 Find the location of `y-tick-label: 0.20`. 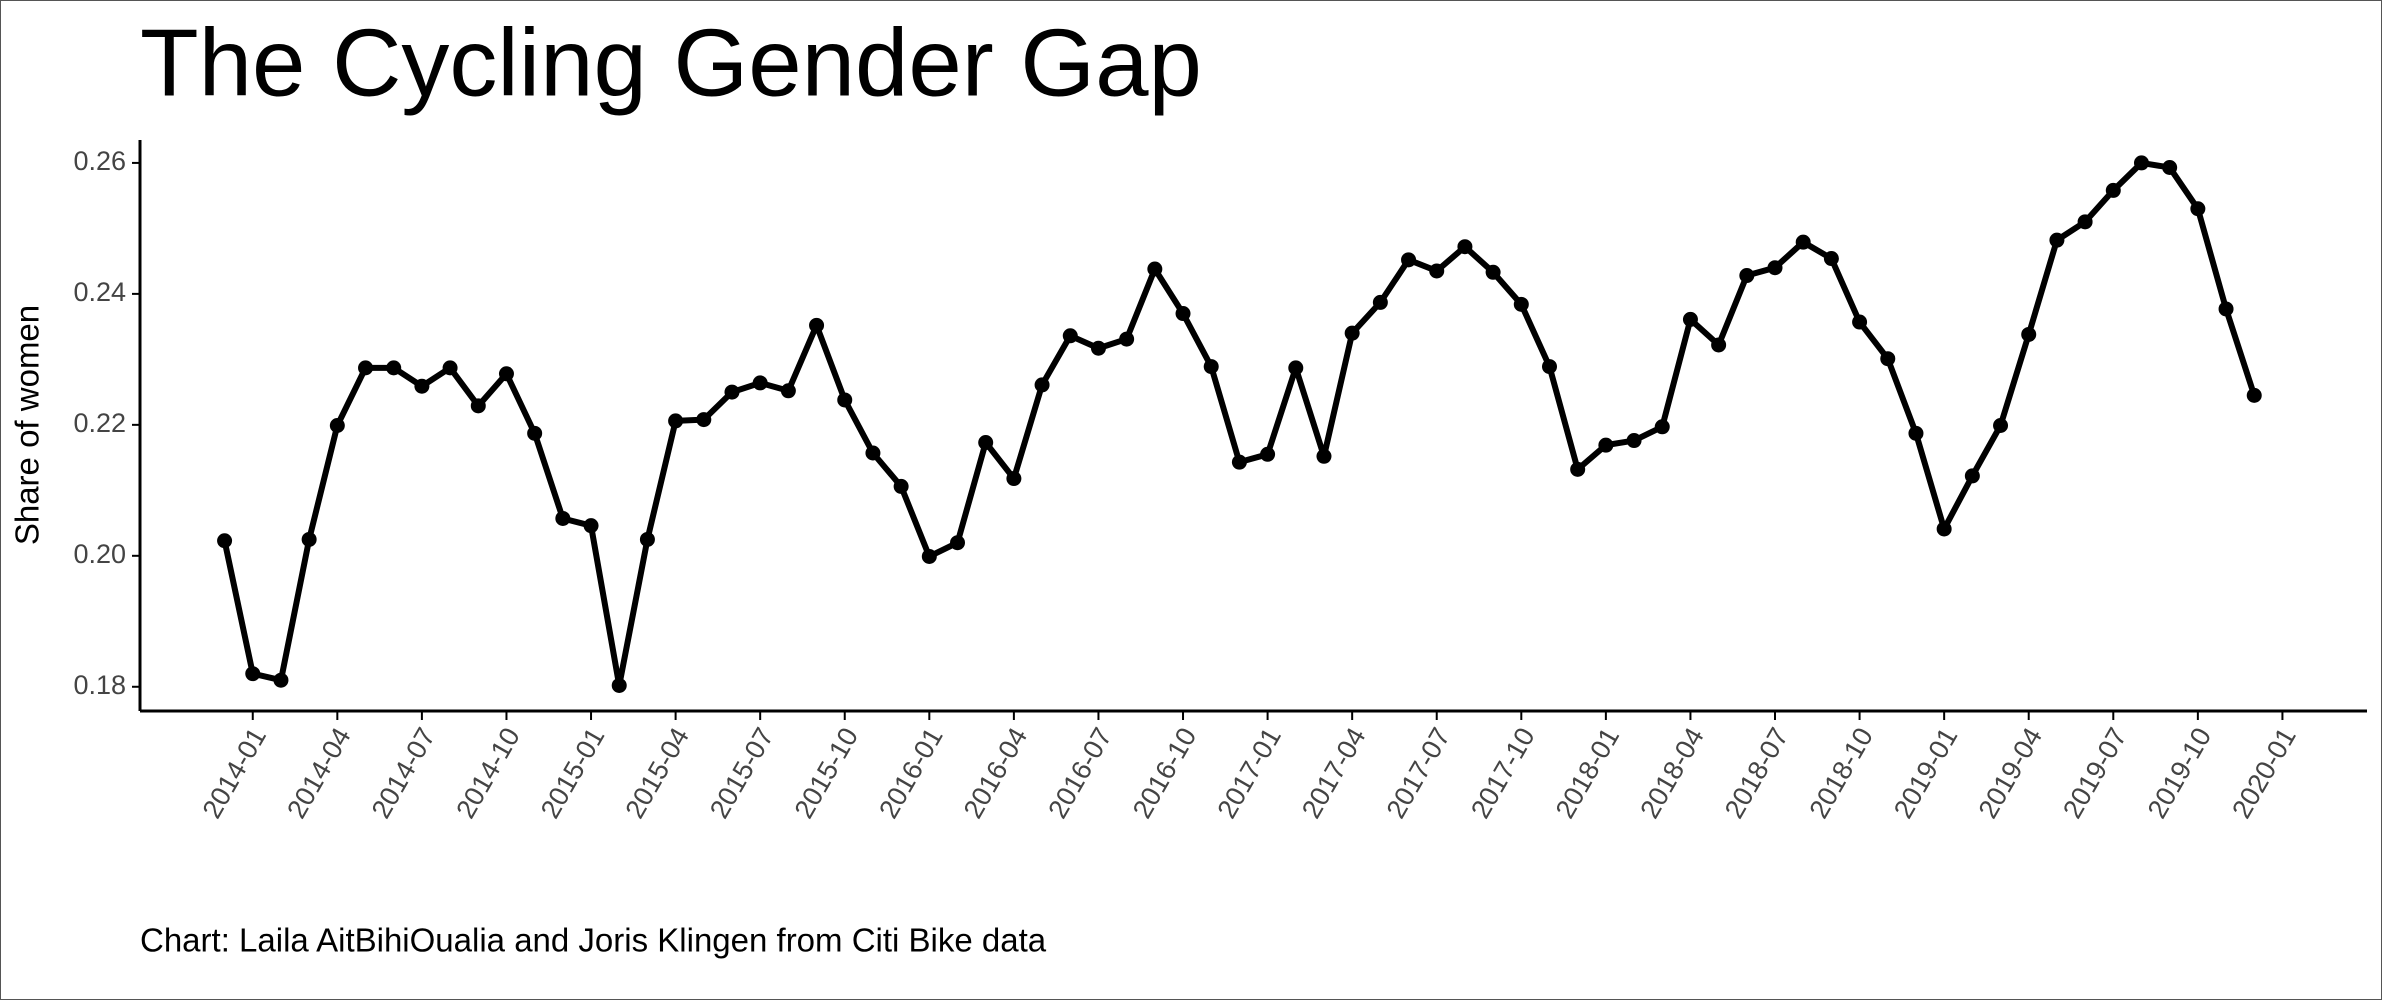

y-tick-label: 0.20 is located at coordinates (99, 554).